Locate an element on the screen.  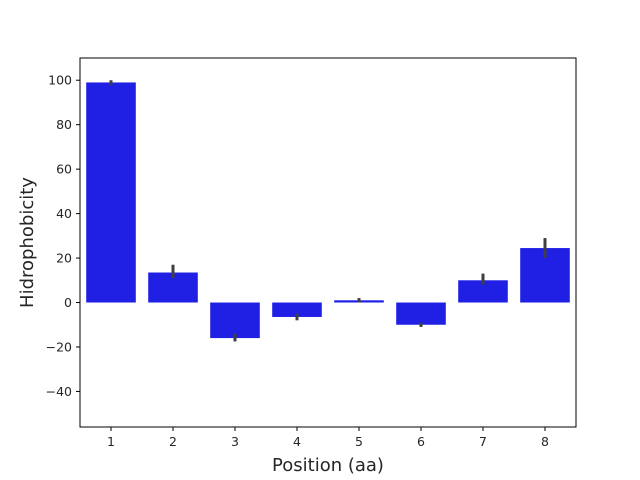
x-axis-label: Position (aa) is located at coordinates (328, 465).